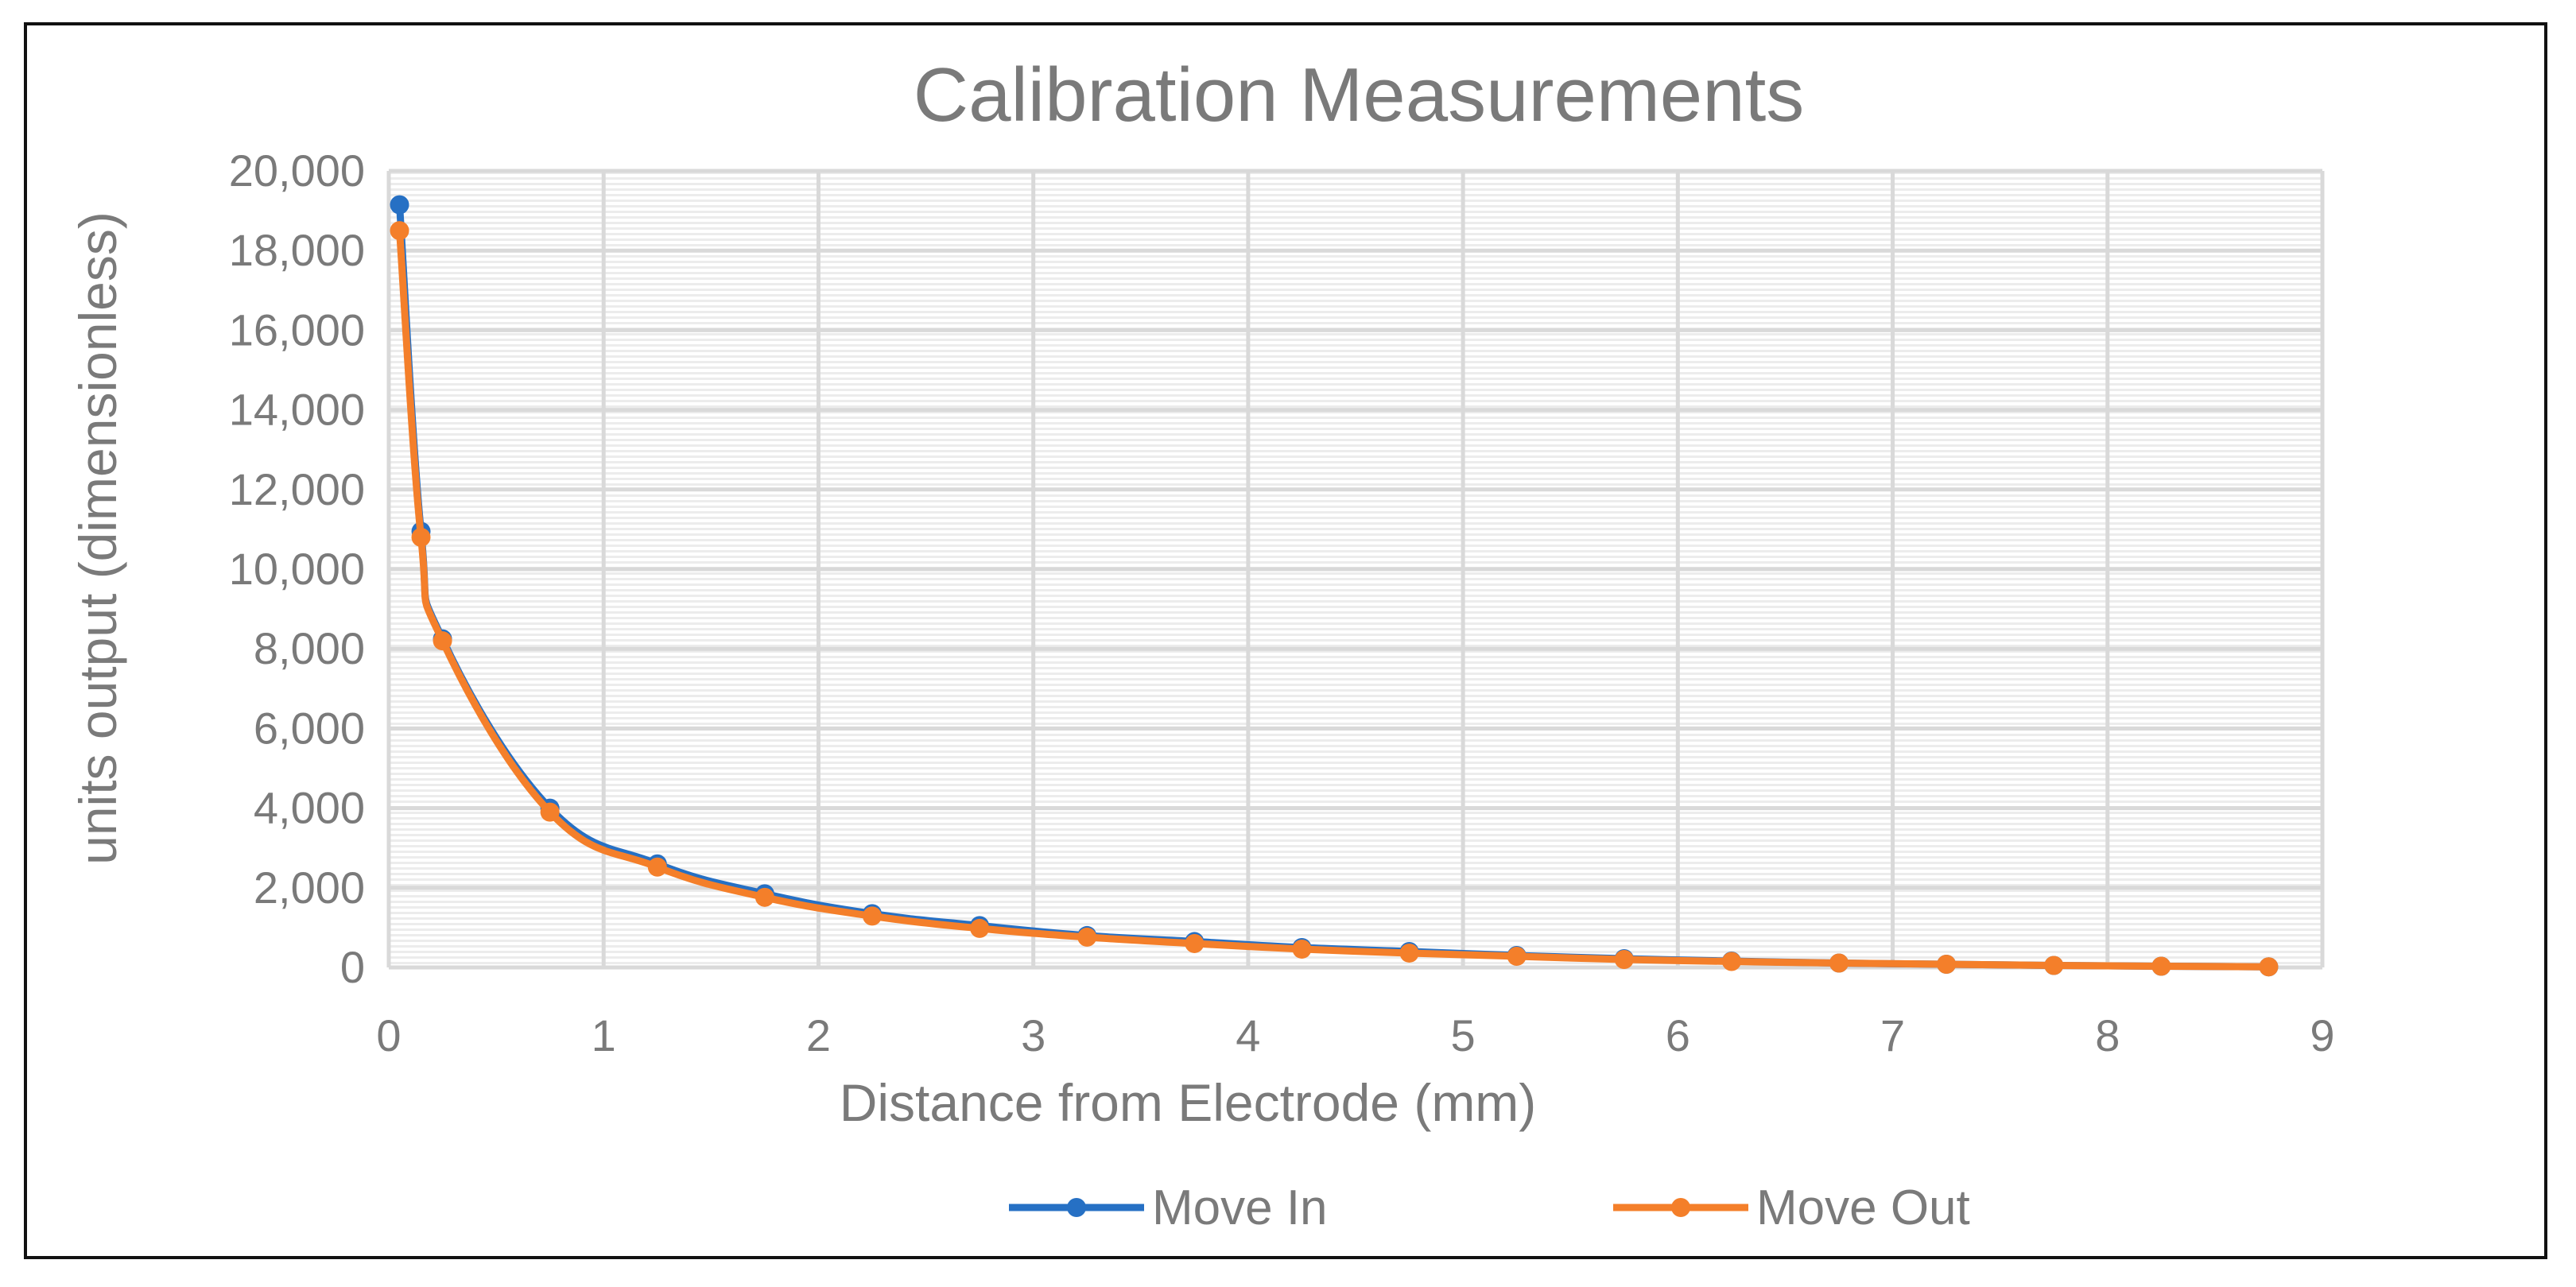 The image size is (2576, 1287). What do you see at coordinates (819, 1035) in the screenshot?
I see `x-tick-label: 2` at bounding box center [819, 1035].